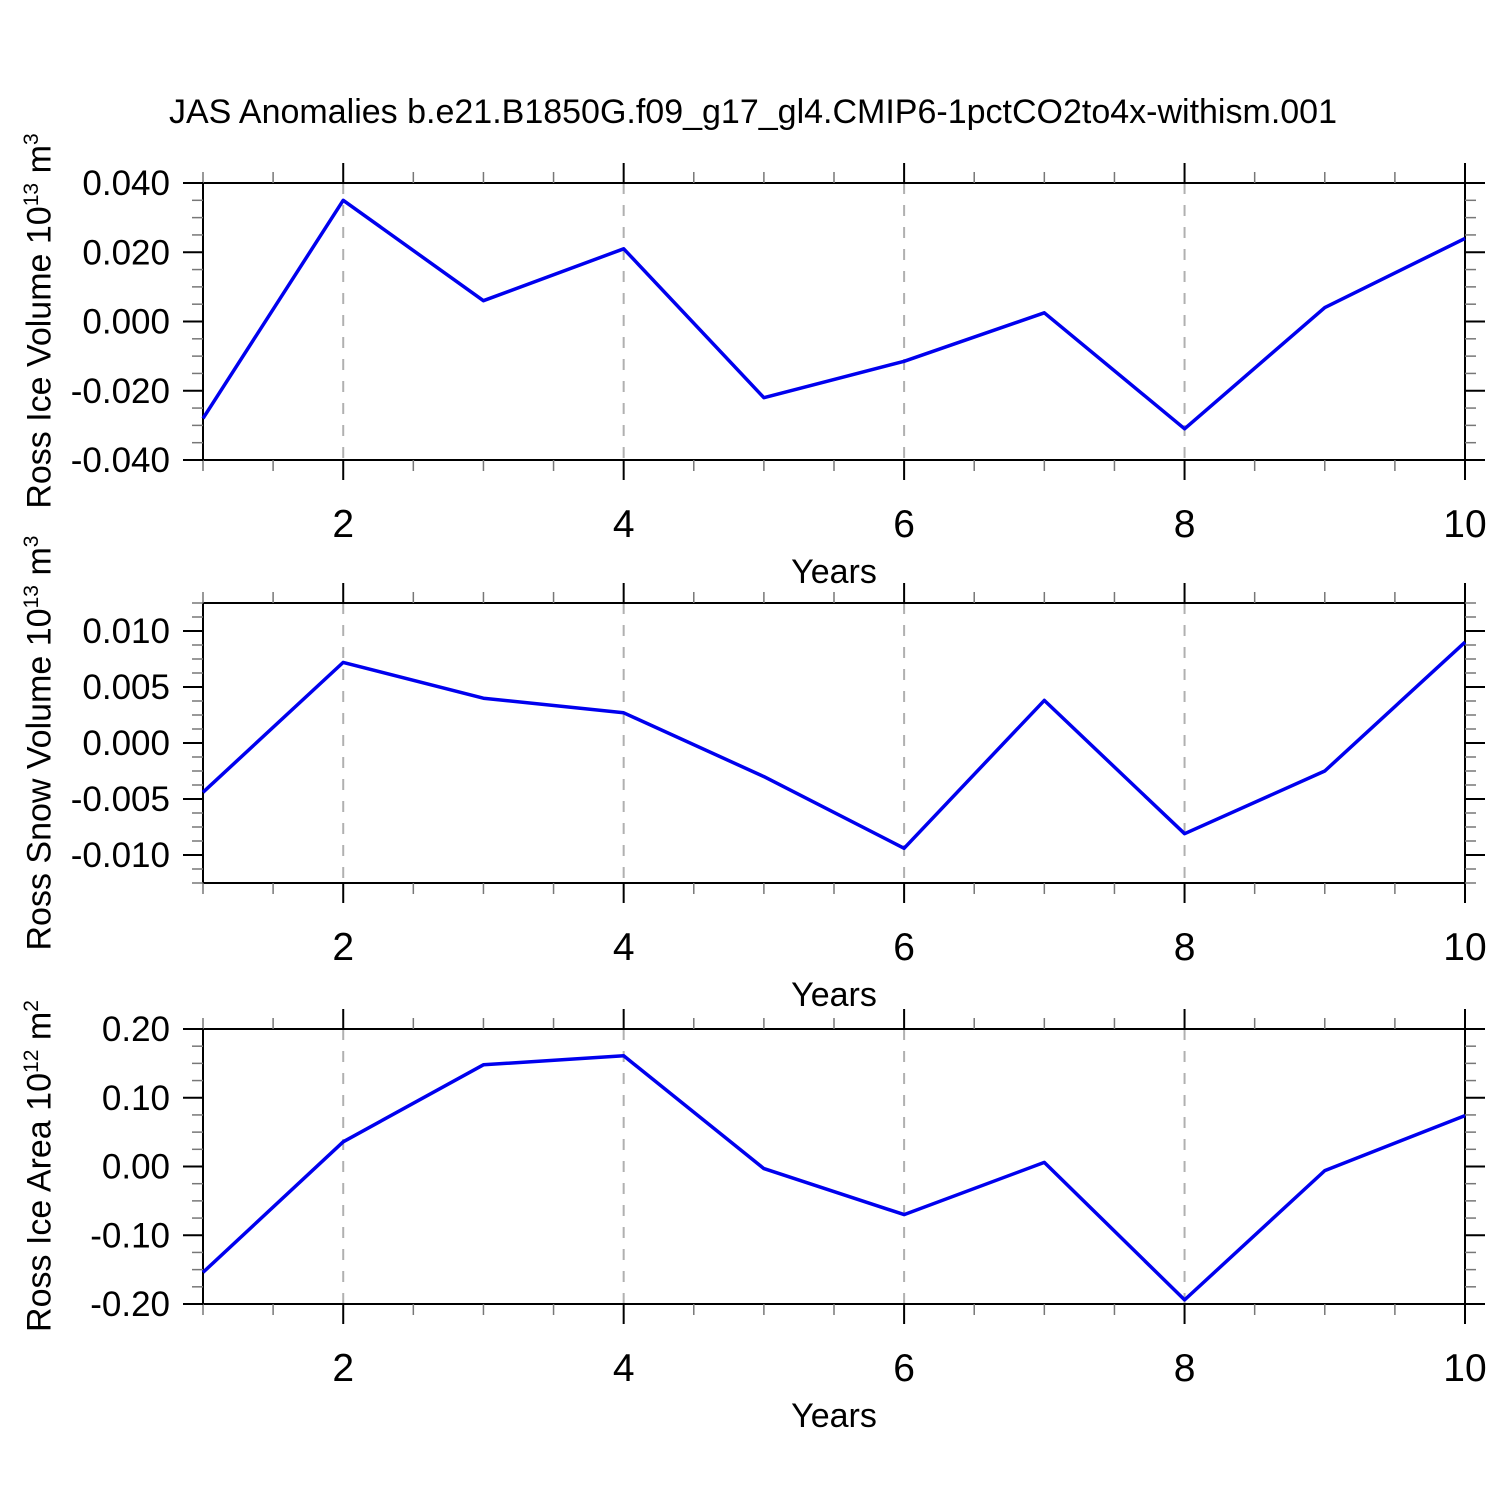 The image size is (1500, 1500). Describe the element at coordinates (120, 391) in the screenshot. I see `y-tick-label: -0.020` at that location.